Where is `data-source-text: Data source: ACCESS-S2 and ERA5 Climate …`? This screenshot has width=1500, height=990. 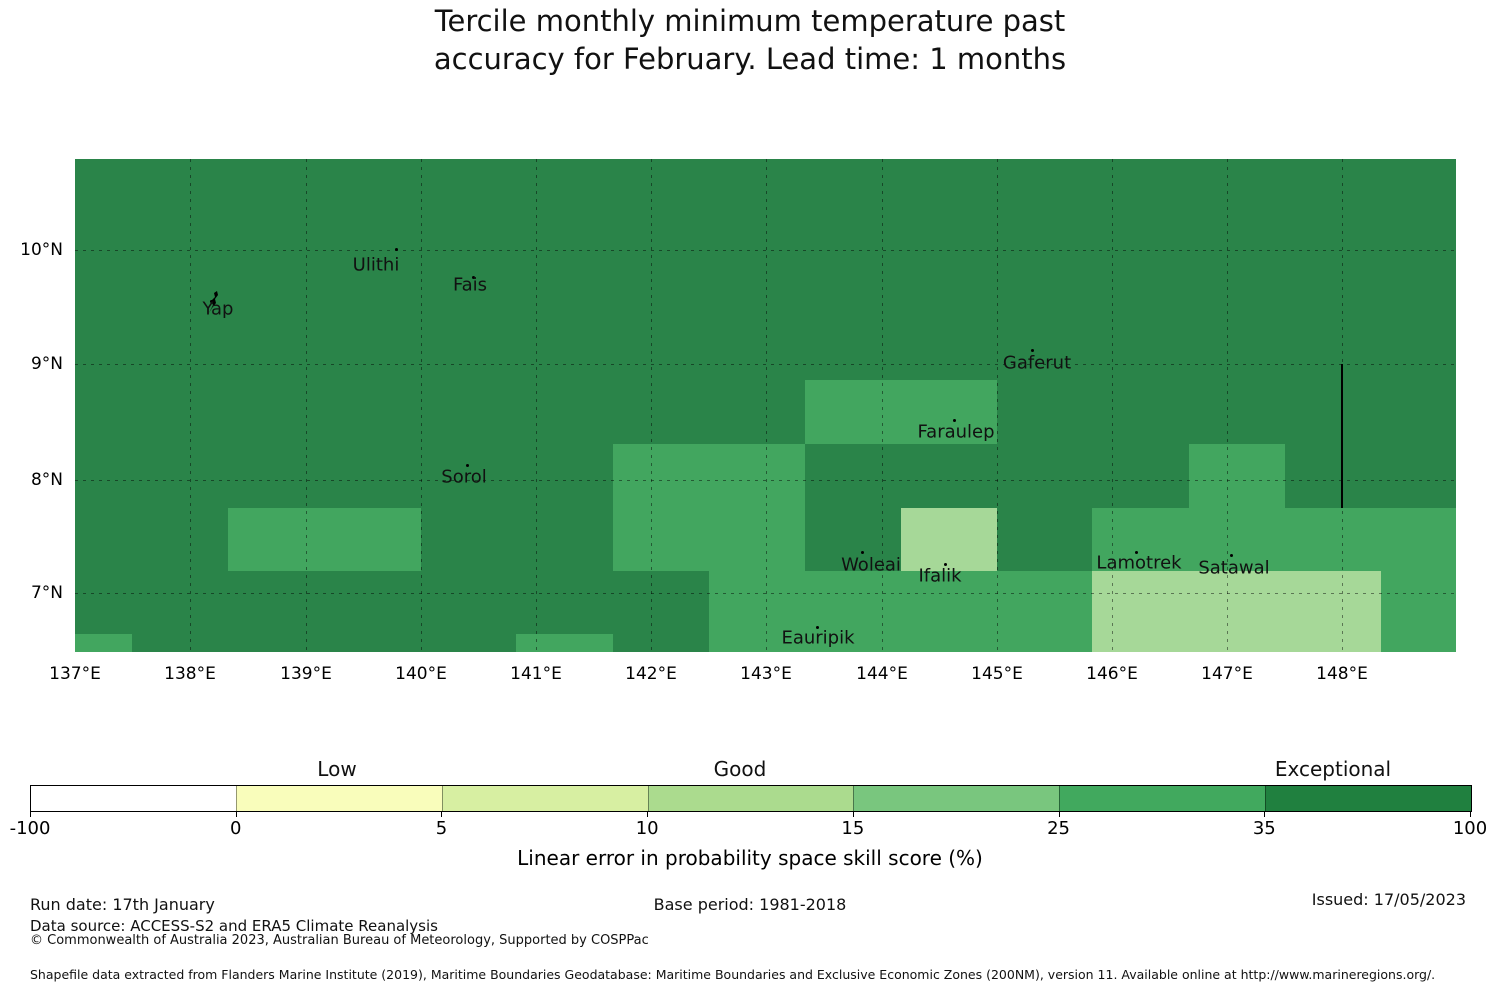
data-source-text: Data source: ACCESS-S2 and ERA5 Climate … is located at coordinates (234, 926).